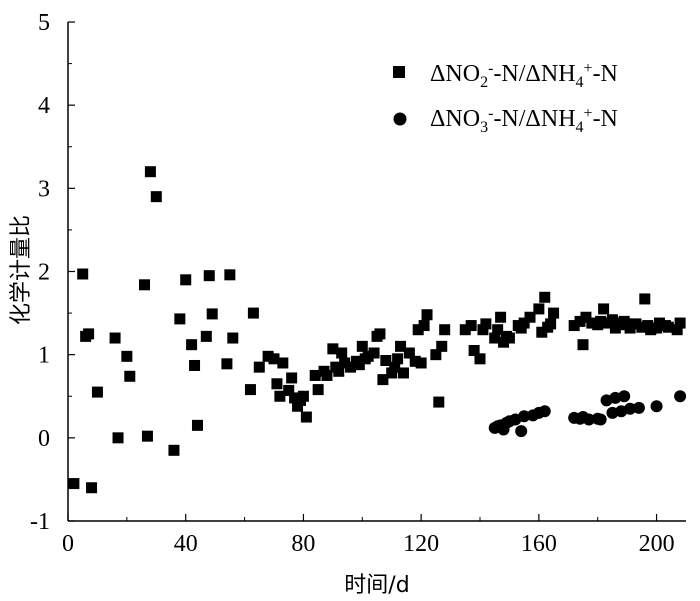 The image size is (700, 601). I want to click on x-tick-label: 200, so click(657, 544).